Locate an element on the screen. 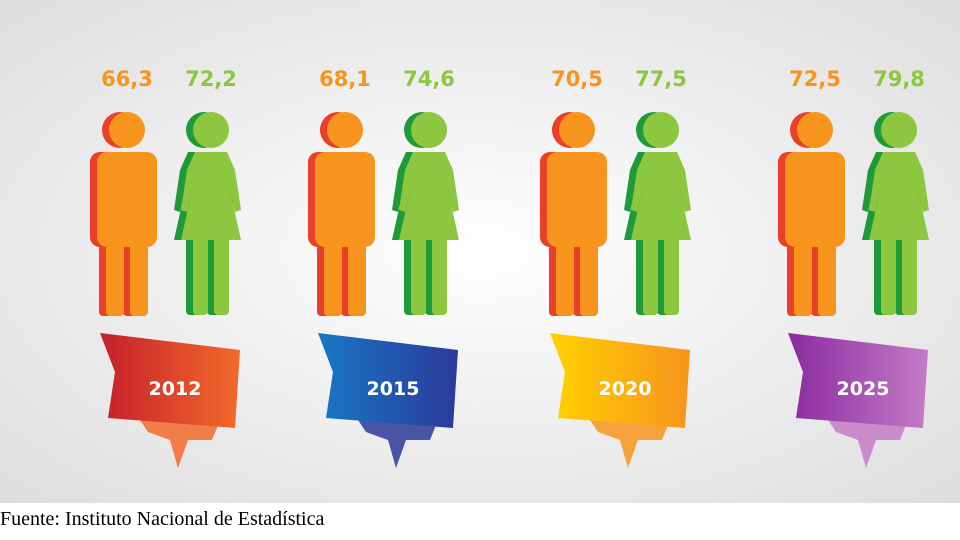  year-label: 2012 is located at coordinates (175, 389).